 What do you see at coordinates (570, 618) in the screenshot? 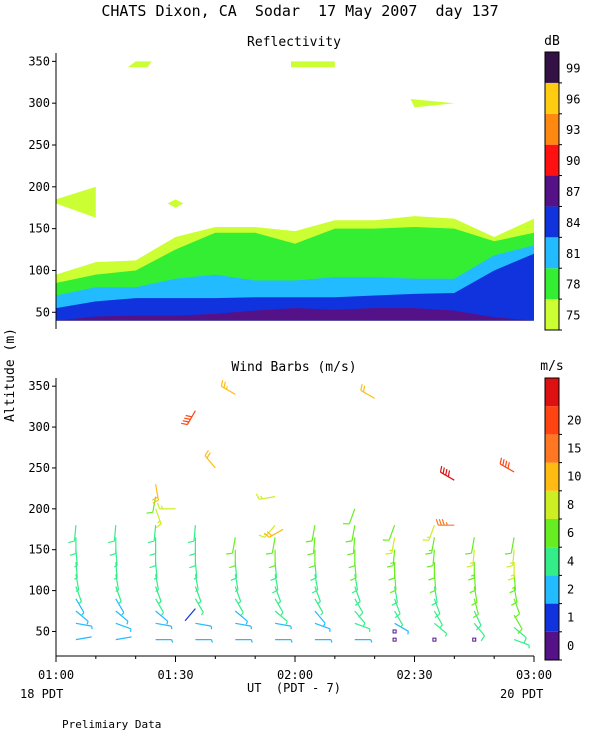
I see `colorbar-label: 1` at bounding box center [570, 618].